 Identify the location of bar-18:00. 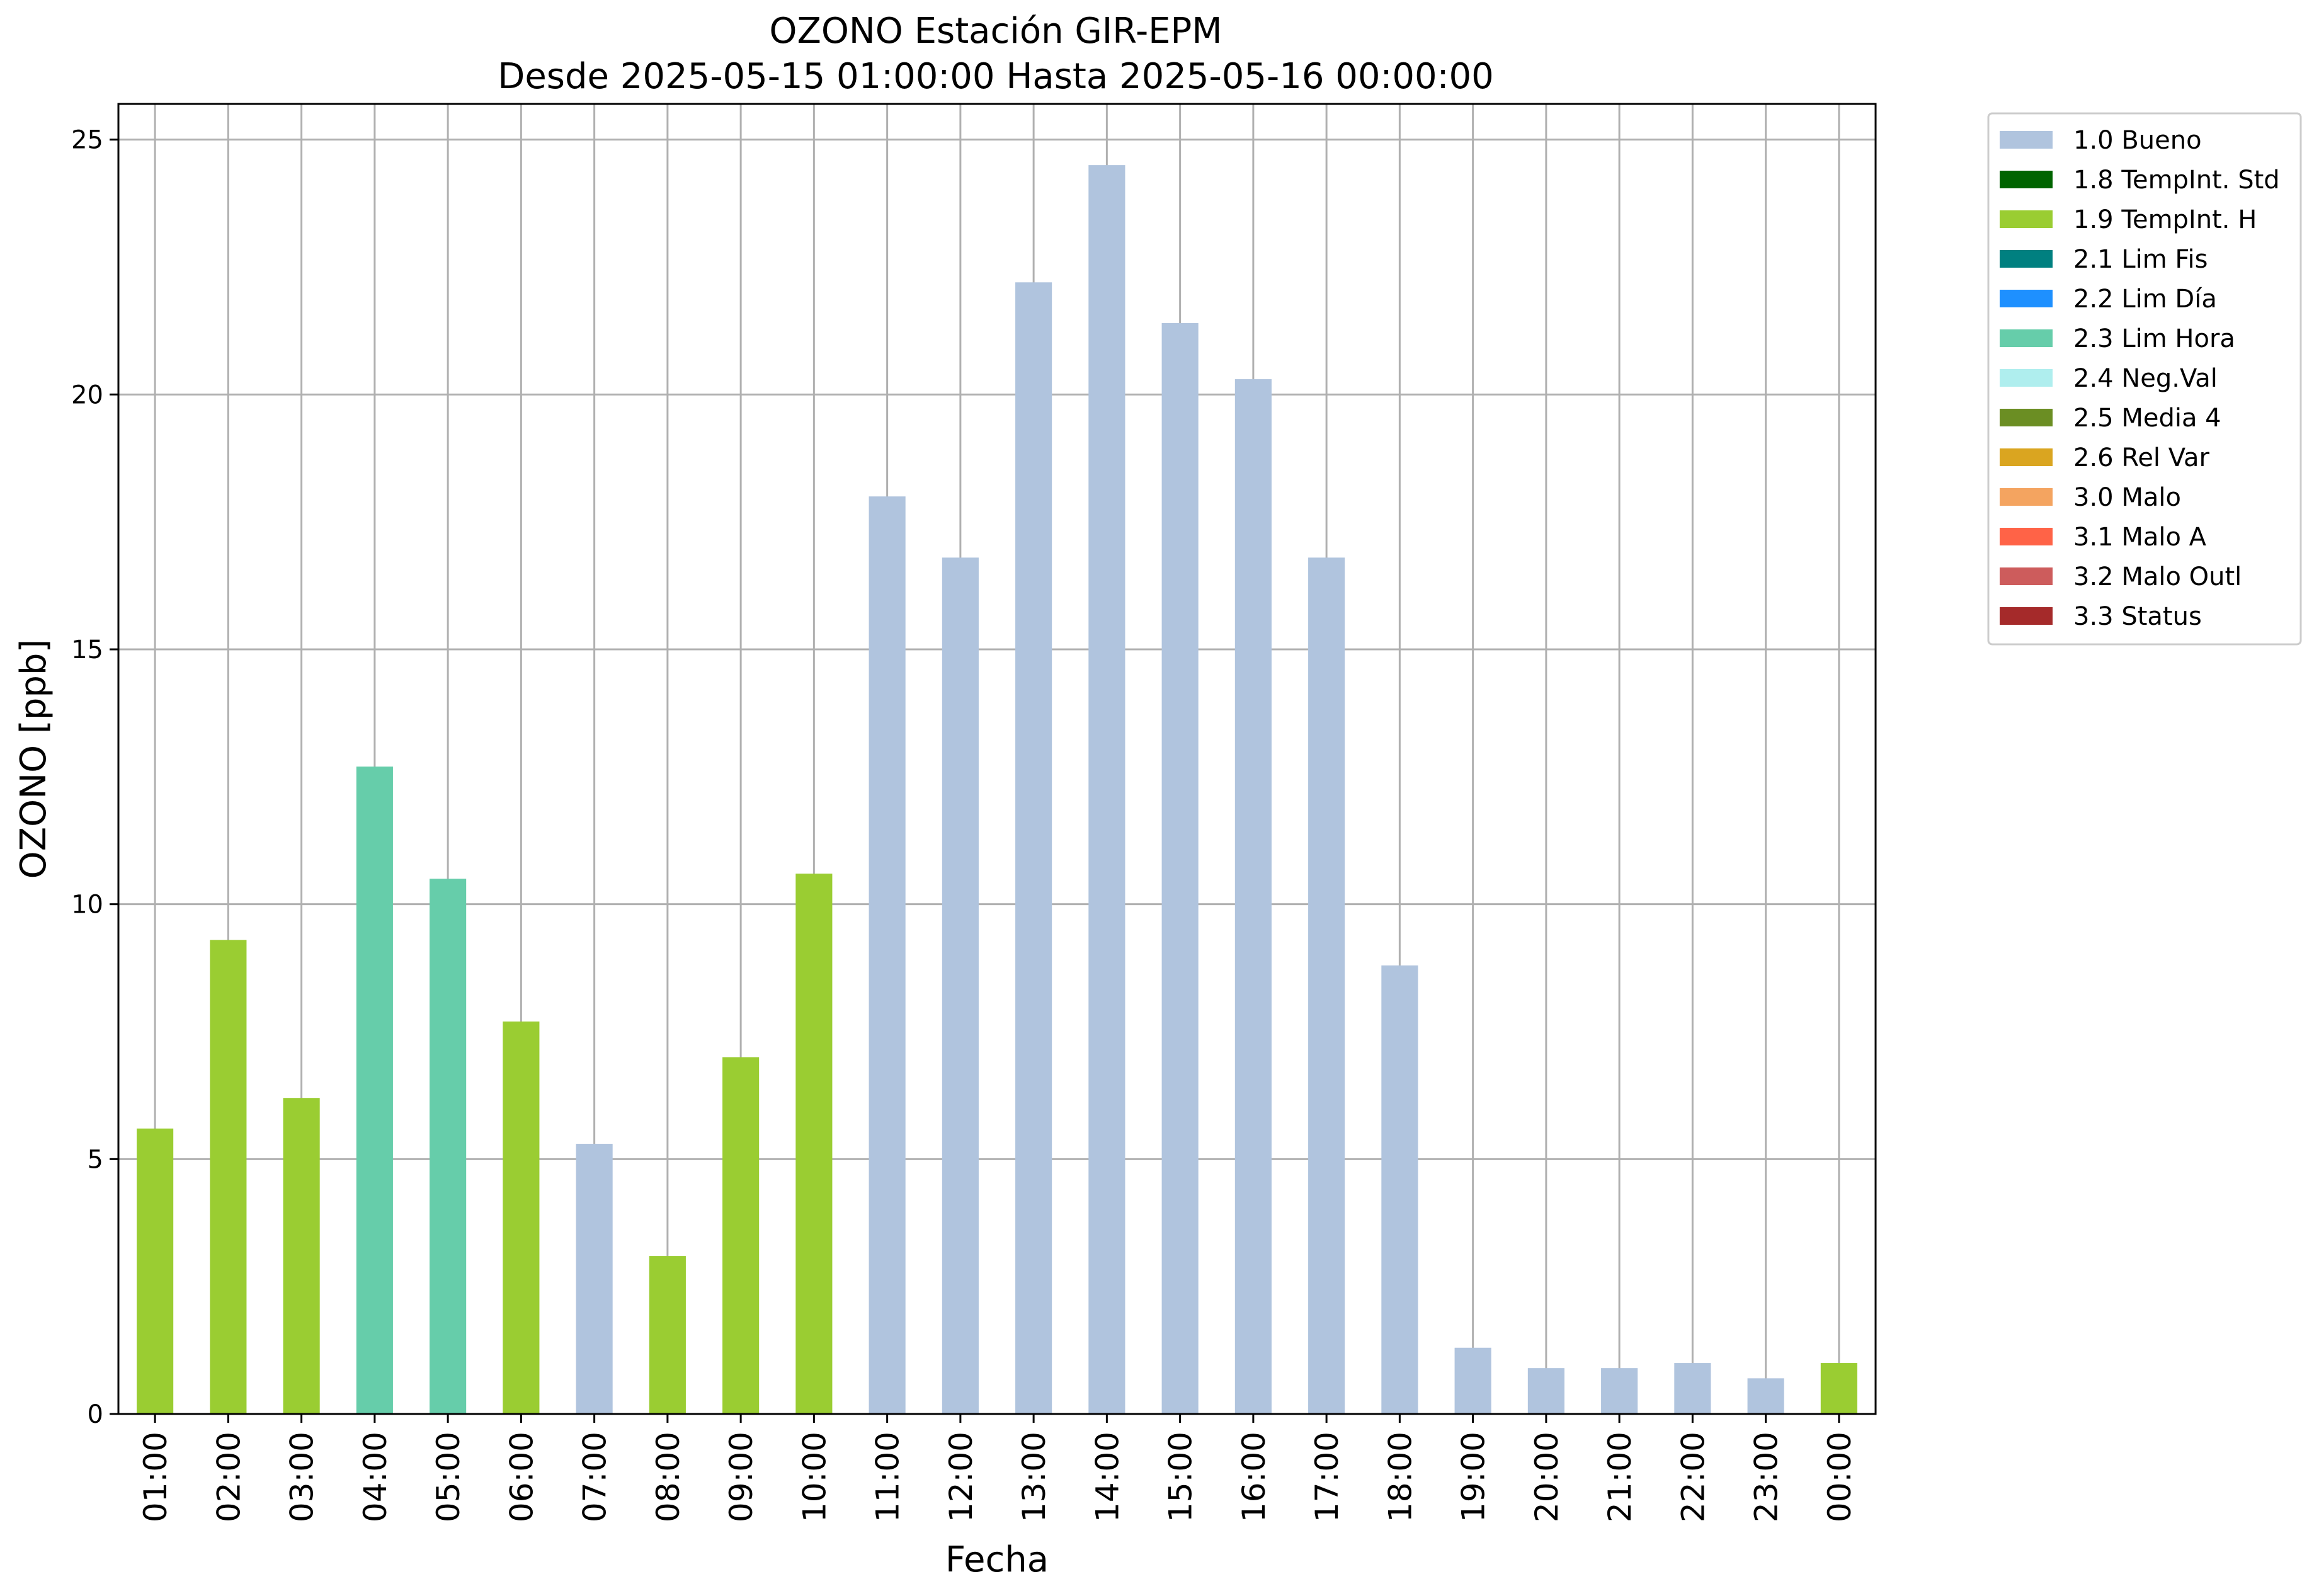
(1399, 1189).